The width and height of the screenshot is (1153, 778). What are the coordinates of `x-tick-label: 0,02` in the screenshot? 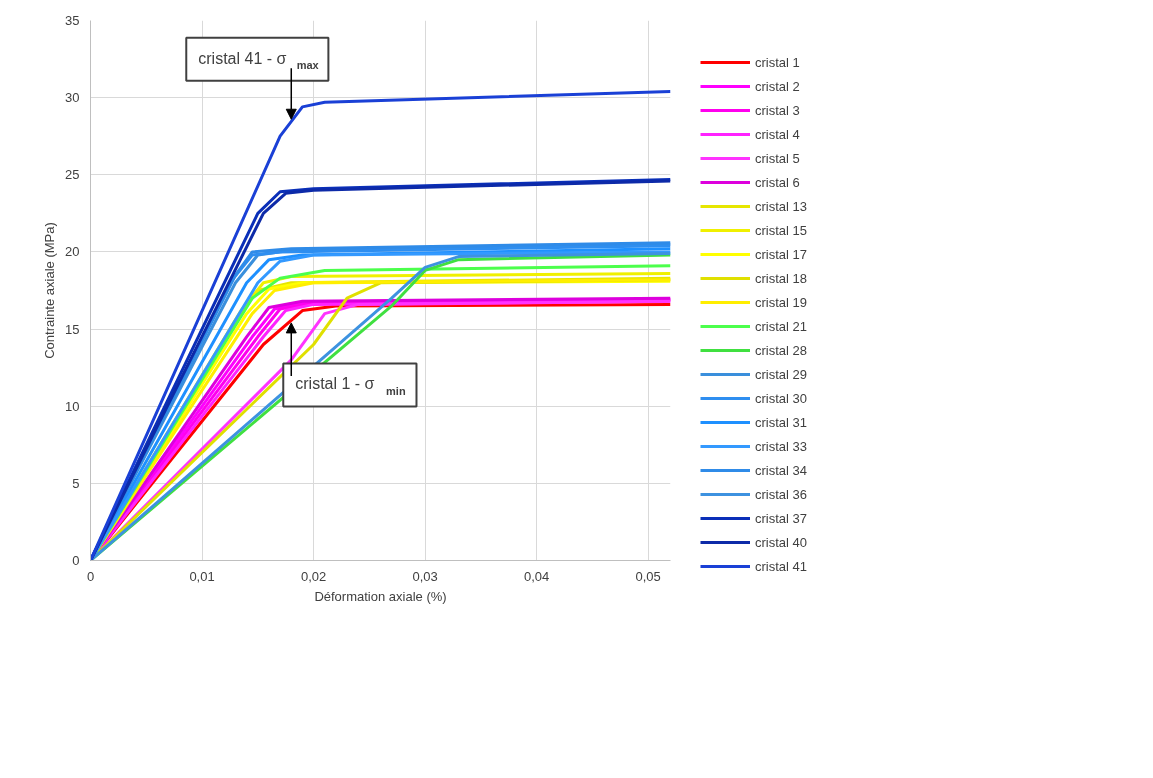 It's located at (313, 576).